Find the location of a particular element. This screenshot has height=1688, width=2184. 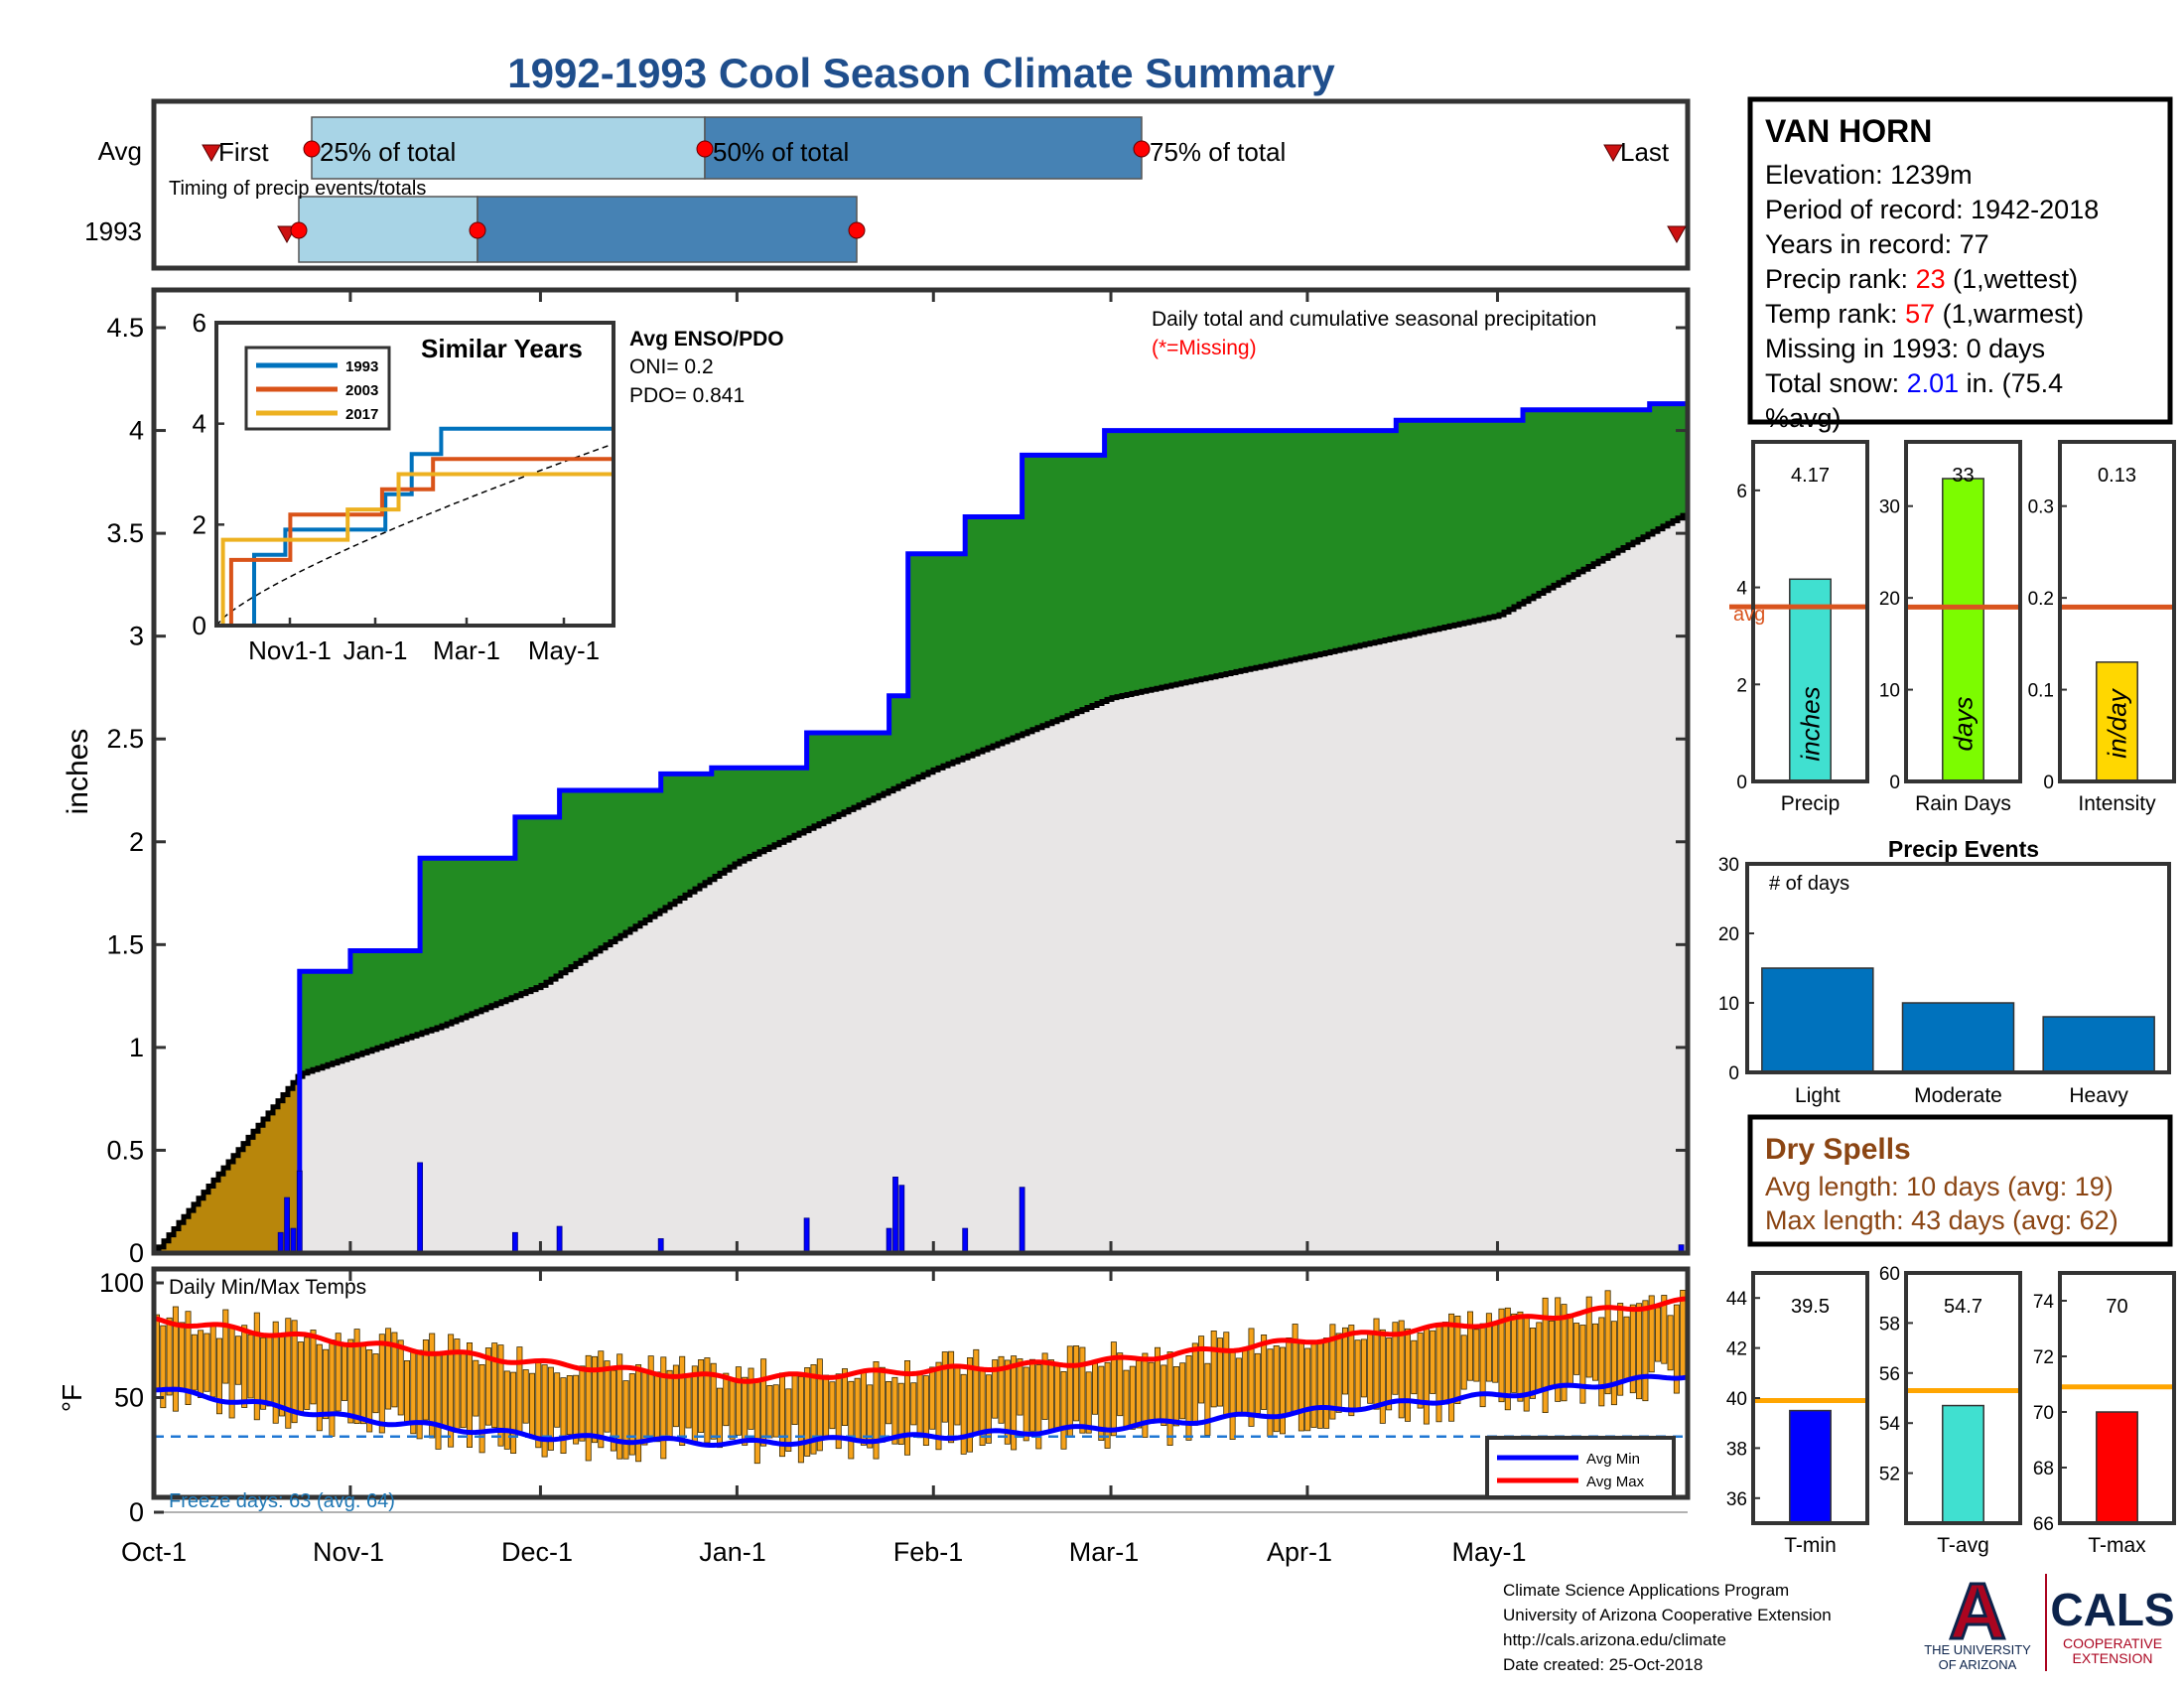

pdo-label: PDO= 0.841 is located at coordinates (687, 395).